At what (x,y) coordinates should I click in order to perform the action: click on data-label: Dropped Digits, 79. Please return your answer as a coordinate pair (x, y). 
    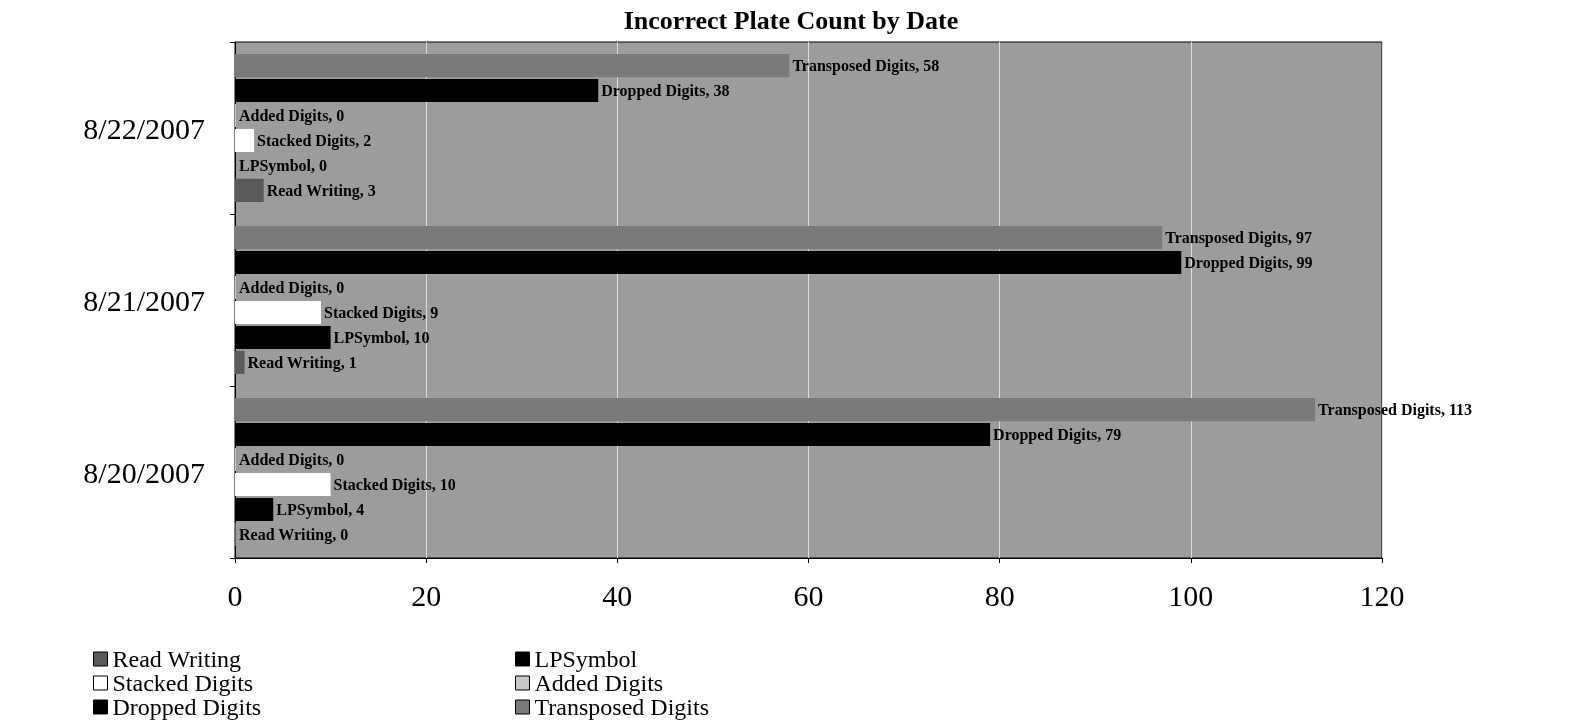
    Looking at the image, I should click on (1057, 435).